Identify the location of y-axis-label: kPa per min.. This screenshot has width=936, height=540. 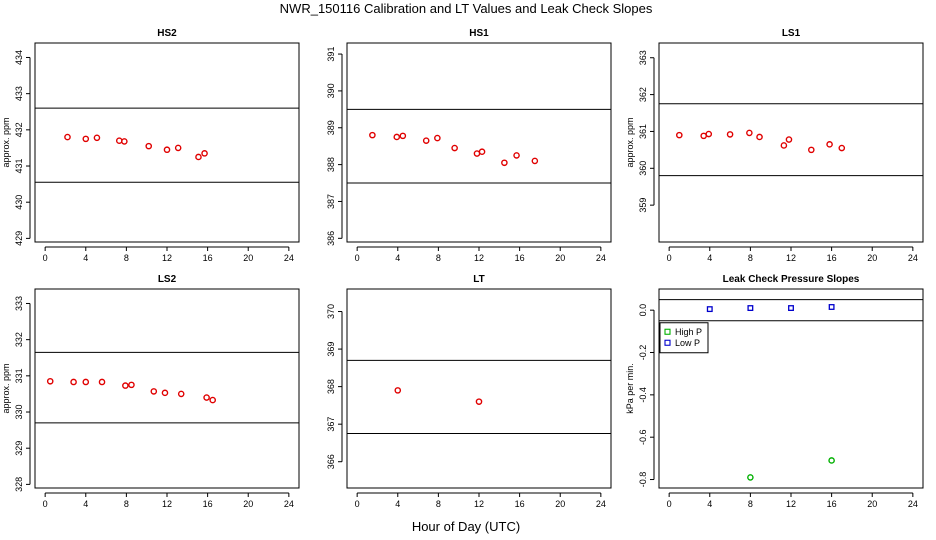
(630, 388).